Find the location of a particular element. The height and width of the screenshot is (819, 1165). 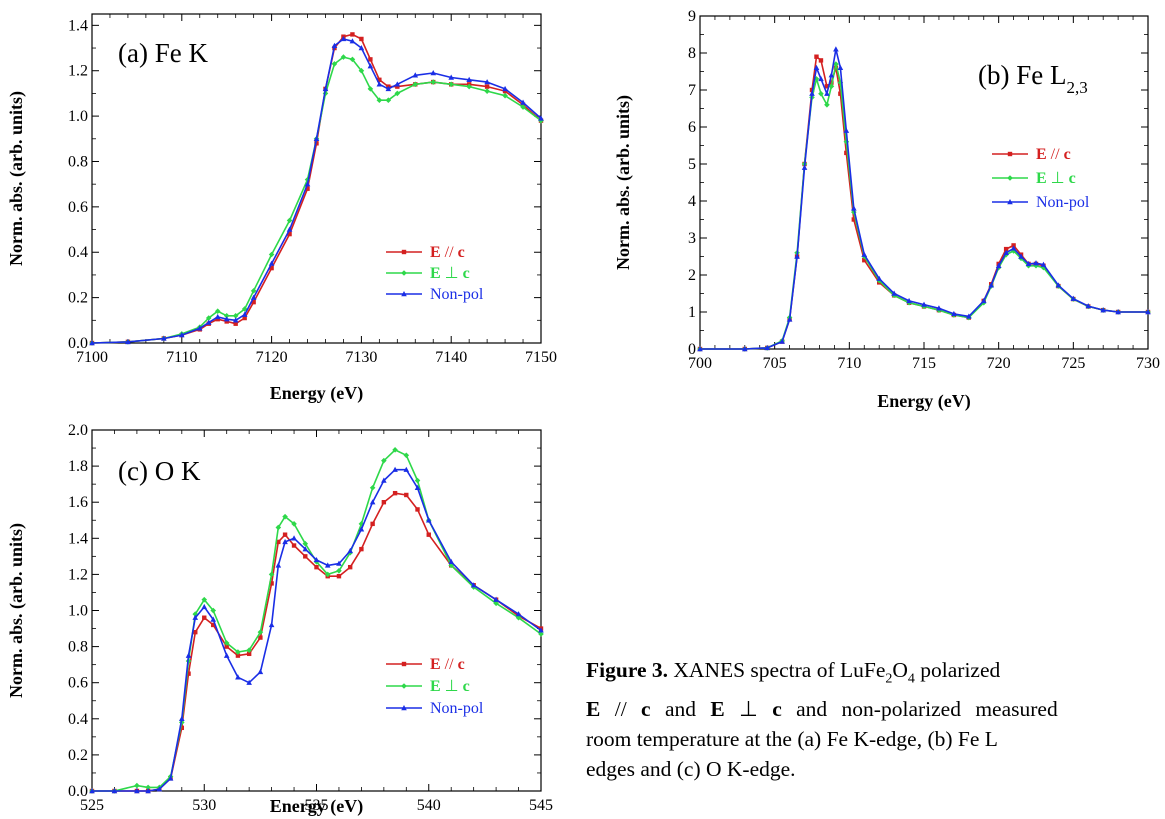

y-tick-label: 5 is located at coordinates (692, 164).